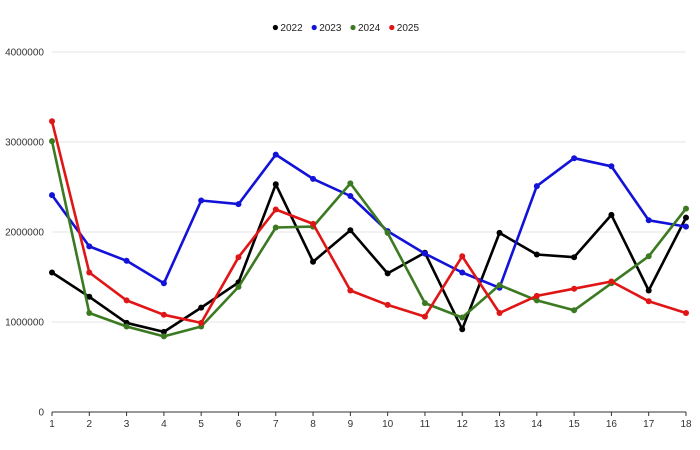 The height and width of the screenshot is (450, 700). What do you see at coordinates (370, 421) in the screenshot?
I see `x-axis: 1 2 3 4 5 6 7 8 9 10 11 12 13 14 15 16 17 18` at bounding box center [370, 421].